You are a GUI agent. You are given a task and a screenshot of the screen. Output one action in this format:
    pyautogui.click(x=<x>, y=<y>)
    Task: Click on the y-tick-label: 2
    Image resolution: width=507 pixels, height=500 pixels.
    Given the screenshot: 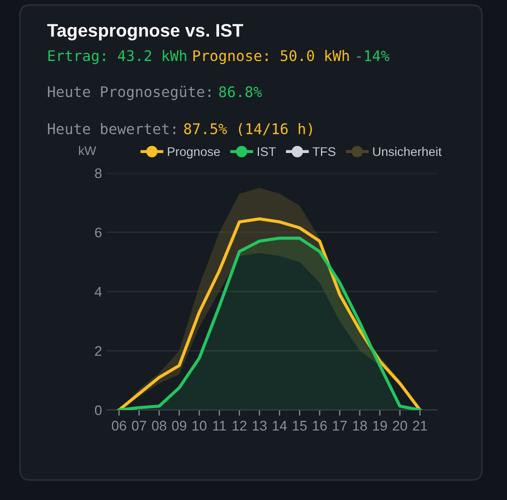 What is the action you would take?
    pyautogui.click(x=98, y=351)
    